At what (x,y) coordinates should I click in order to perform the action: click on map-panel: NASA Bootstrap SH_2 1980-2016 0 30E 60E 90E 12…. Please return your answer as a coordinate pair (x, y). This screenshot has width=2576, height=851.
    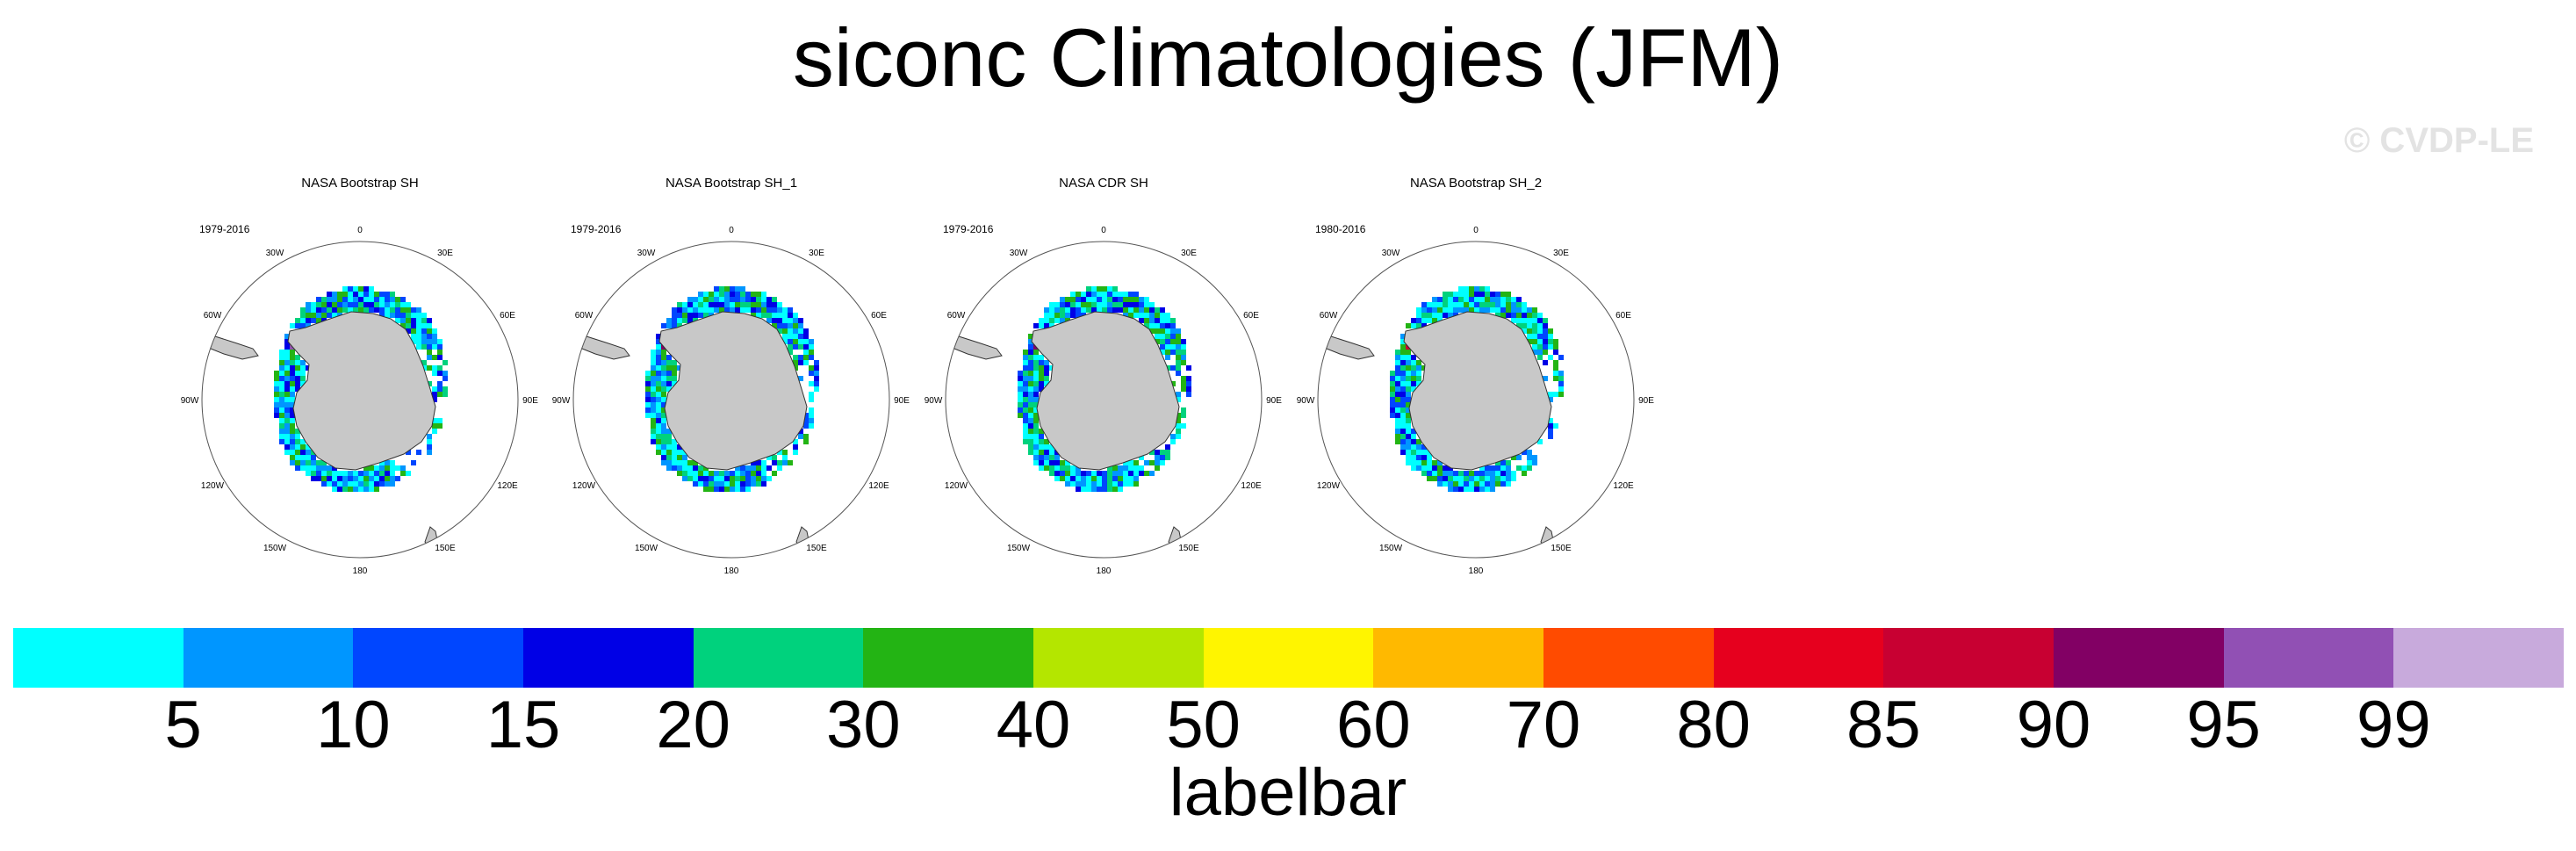
    Looking at the image, I should click on (1476, 376).